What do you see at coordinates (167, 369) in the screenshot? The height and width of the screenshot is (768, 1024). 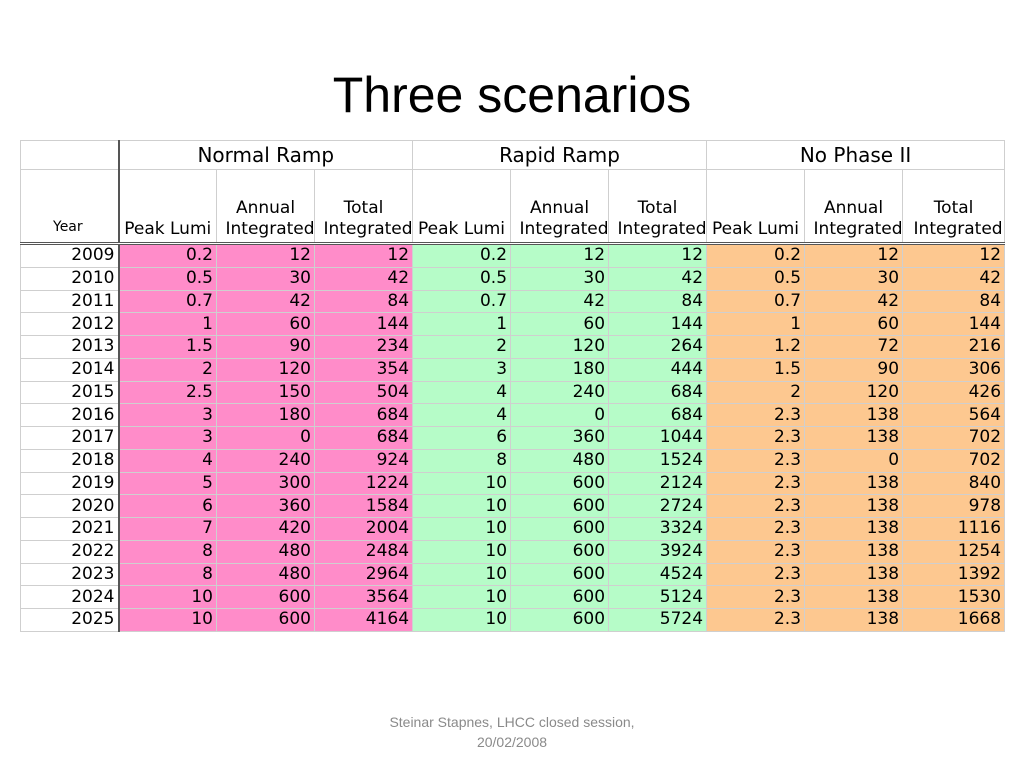 I see `value-cell: 2` at bounding box center [167, 369].